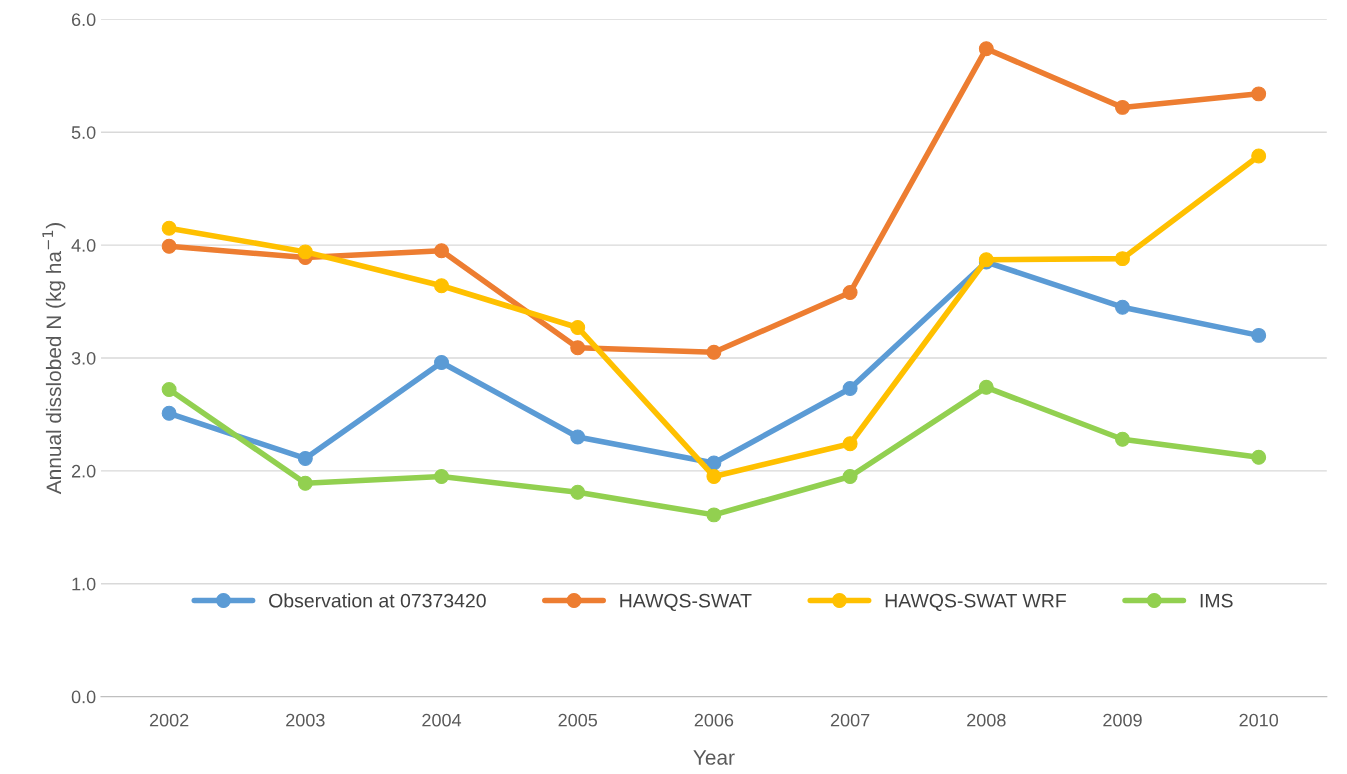  What do you see at coordinates (83, 471) in the screenshot?
I see `y-tick-label: 2.0` at bounding box center [83, 471].